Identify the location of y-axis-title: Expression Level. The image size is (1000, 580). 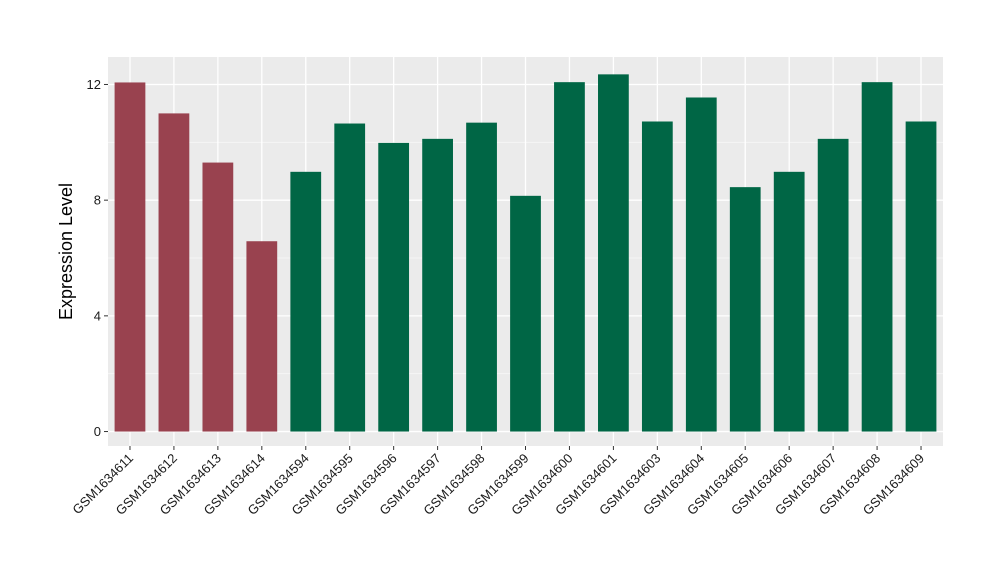
(66, 251).